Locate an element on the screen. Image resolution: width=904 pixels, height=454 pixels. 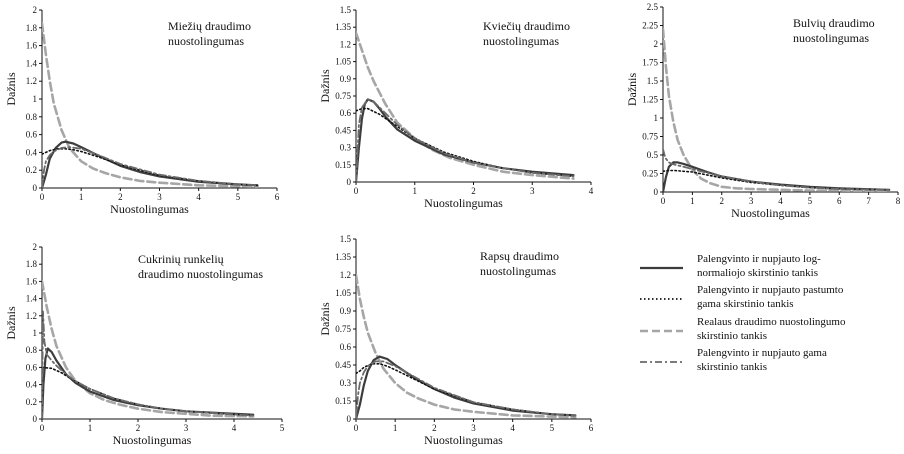
x-tick-label: 8 is located at coordinates (898, 201).